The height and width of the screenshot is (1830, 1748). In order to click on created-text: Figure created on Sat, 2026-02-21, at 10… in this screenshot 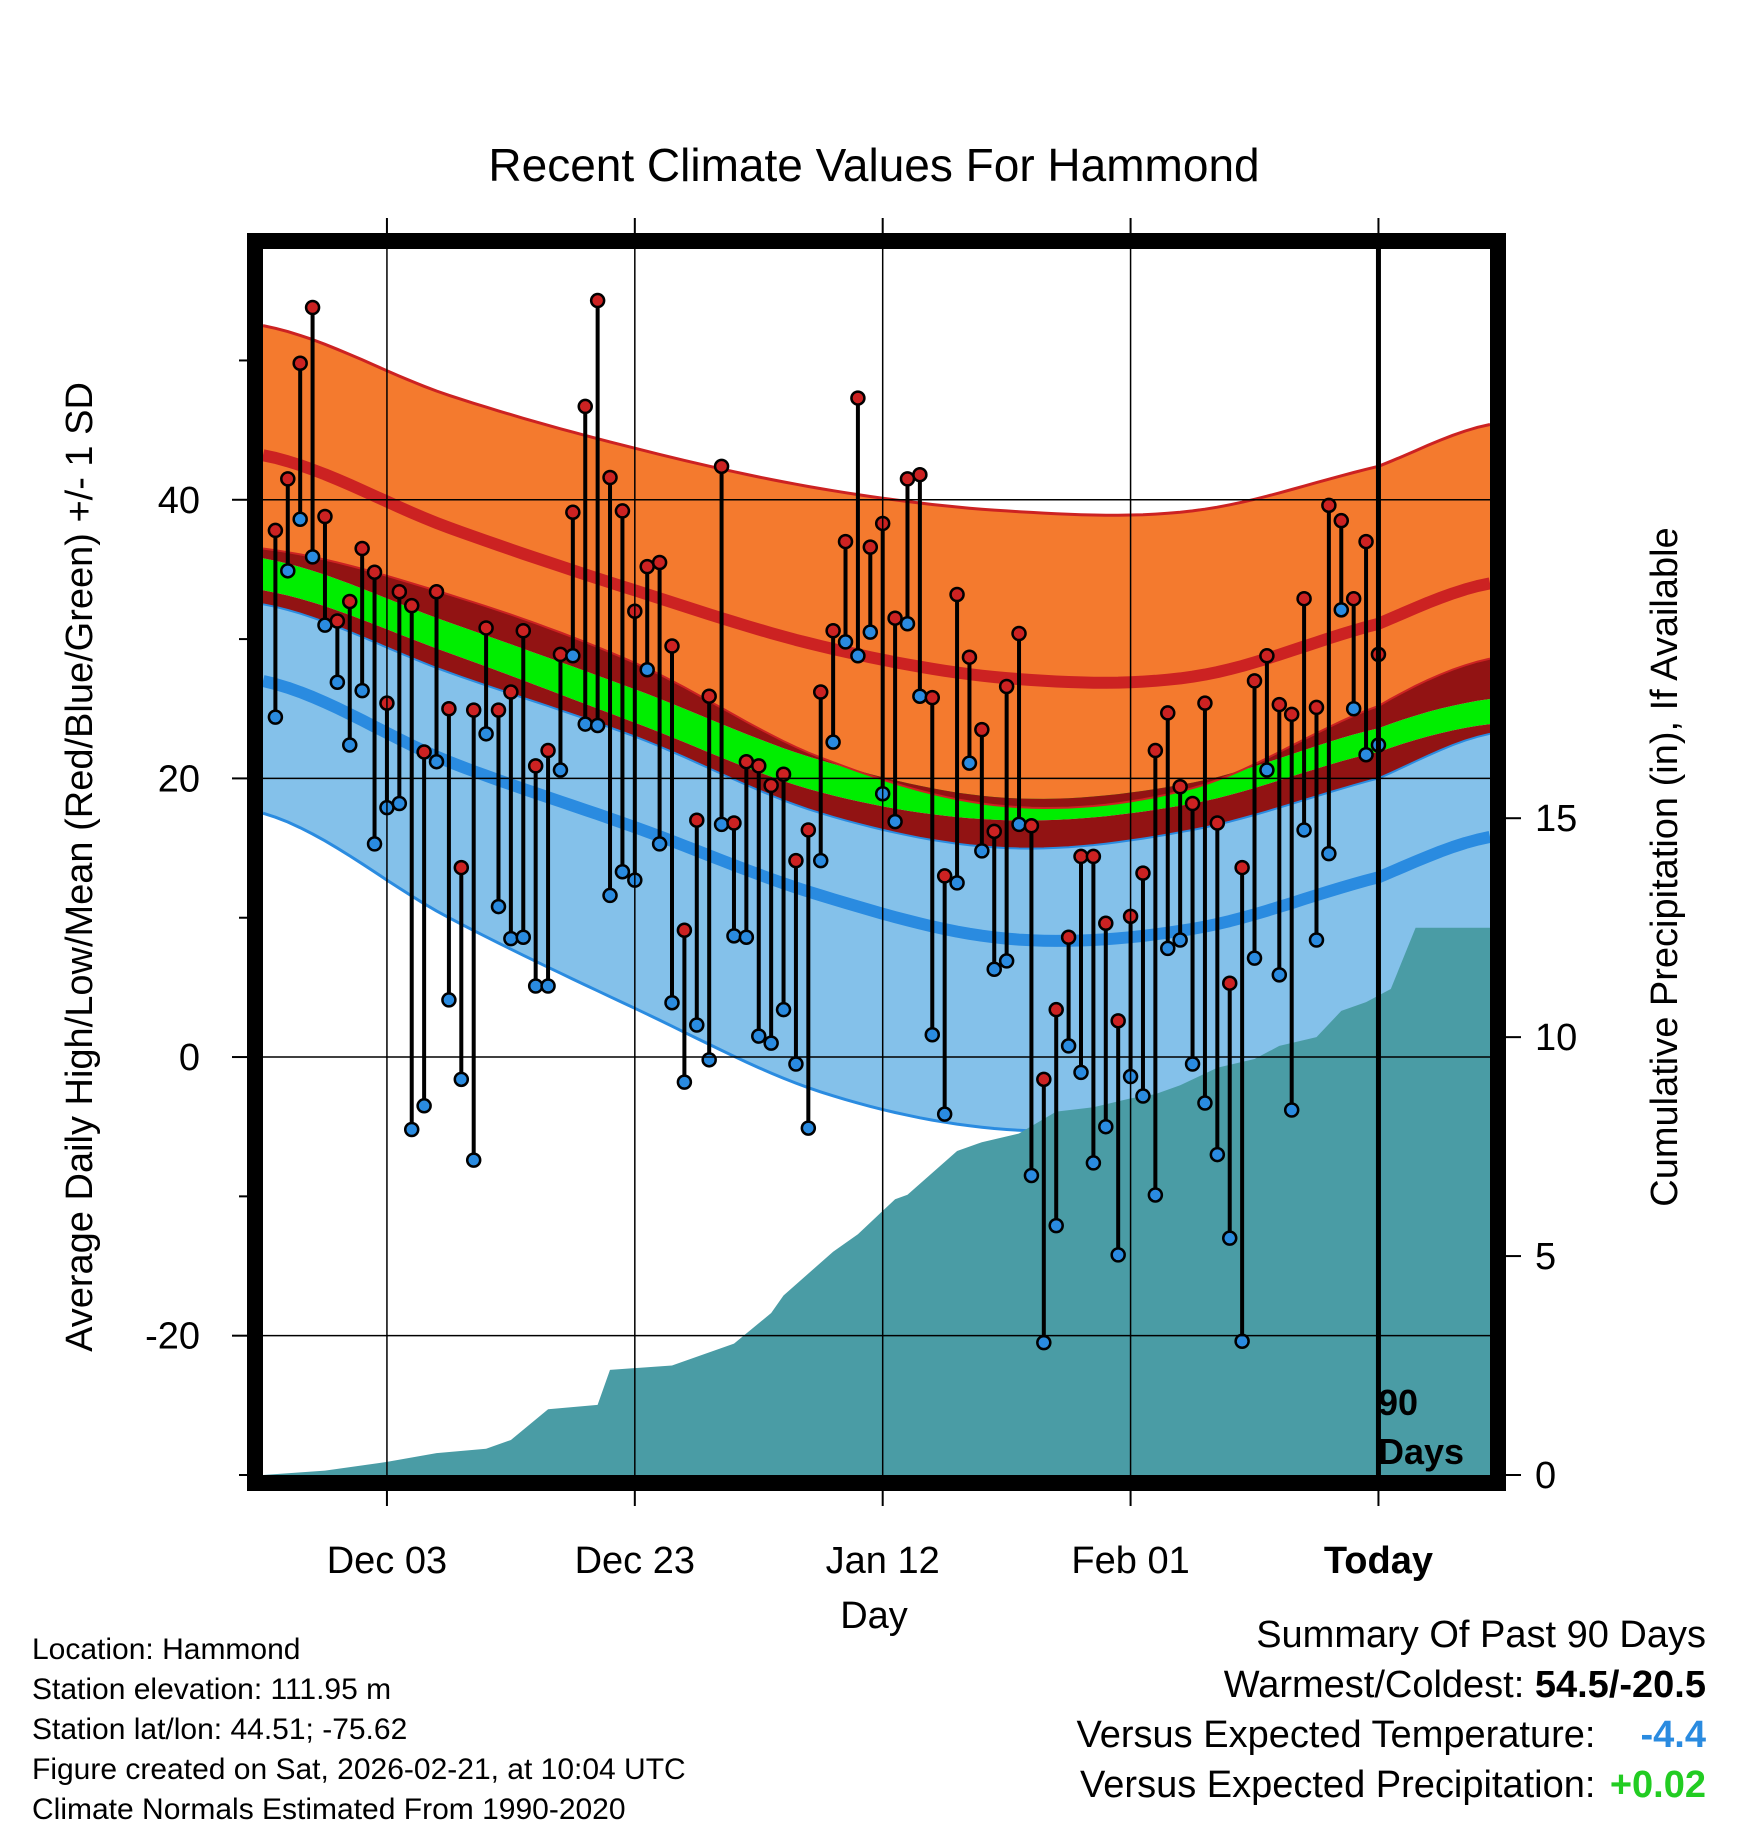, I will do `click(359, 1769)`.